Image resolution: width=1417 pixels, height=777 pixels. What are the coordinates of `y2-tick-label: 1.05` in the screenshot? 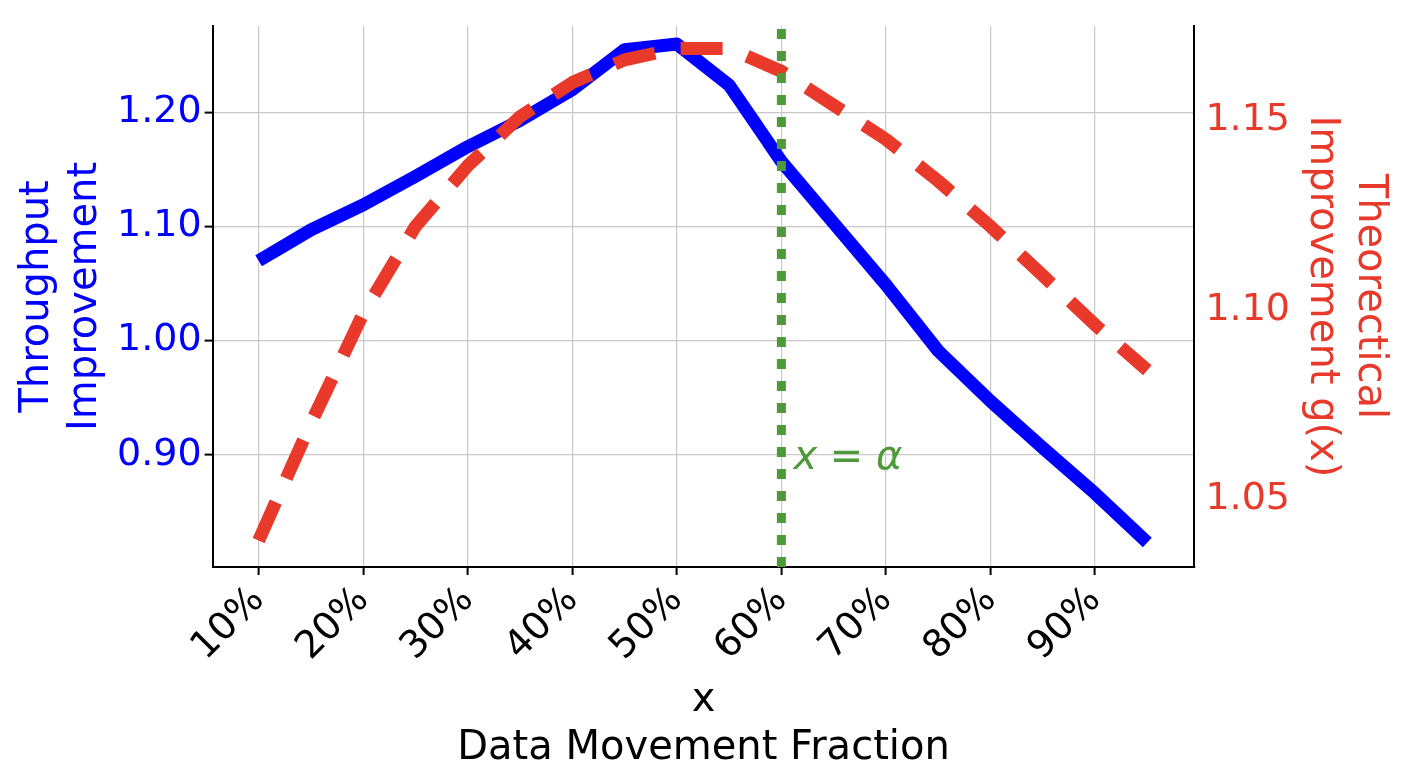 It's located at (1247, 495).